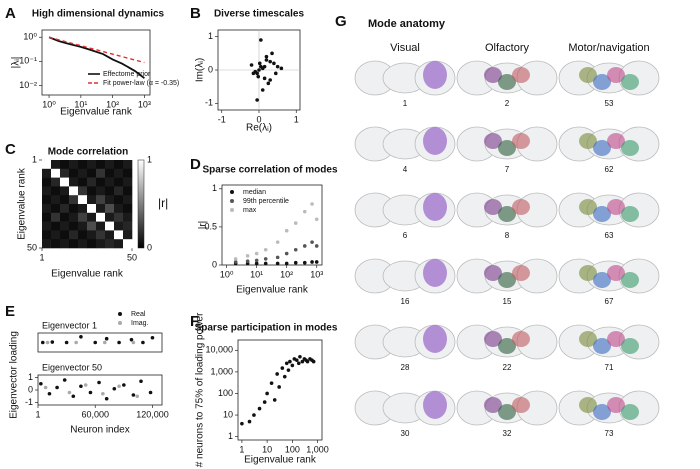 The width and height of the screenshot is (700, 469). Describe the element at coordinates (141, 204) in the screenshot. I see `colorbar` at that location.